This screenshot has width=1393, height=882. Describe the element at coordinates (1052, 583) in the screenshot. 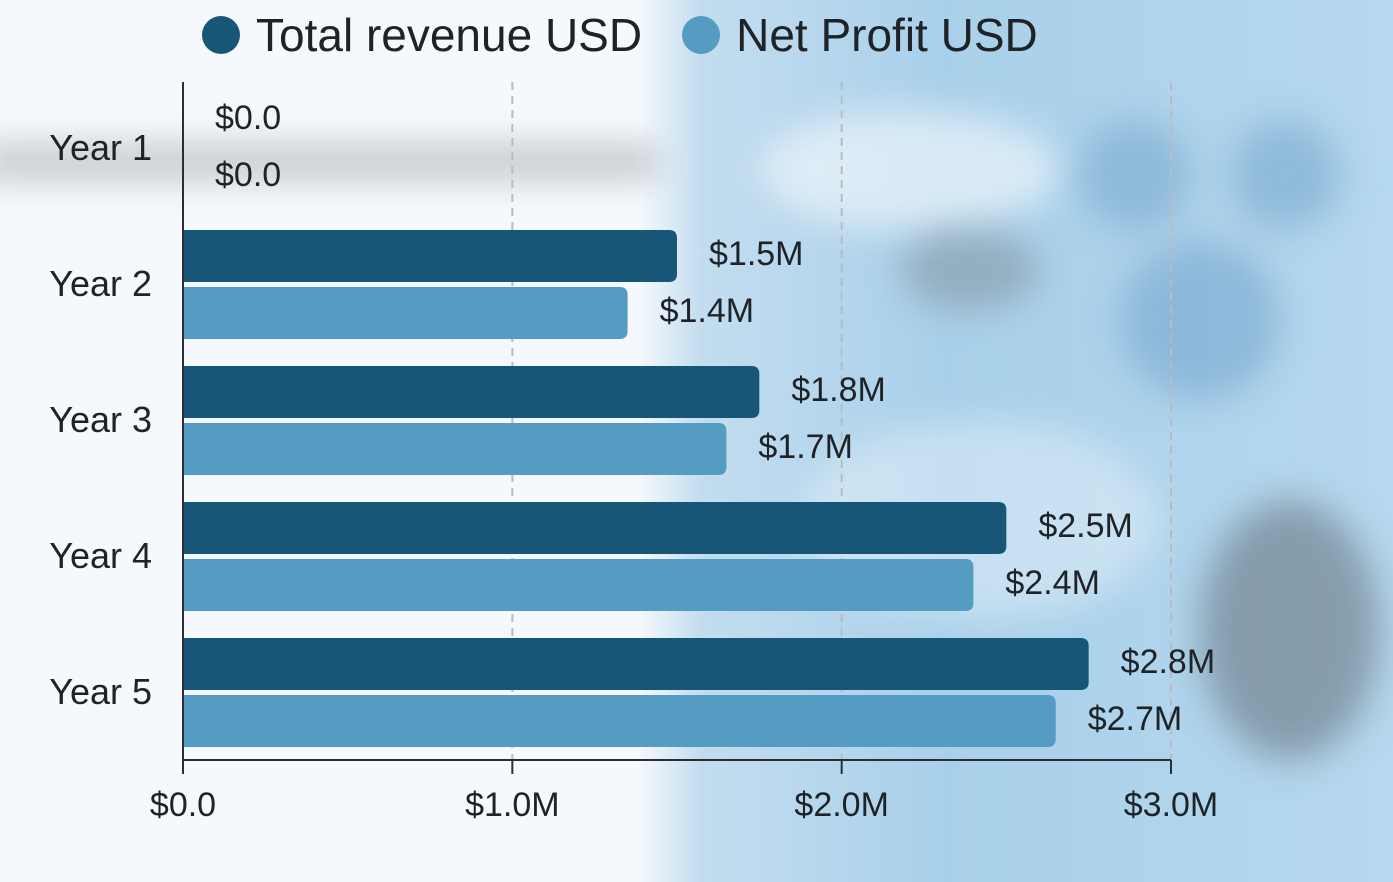

I see `bar-value-label: $2.4M` at that location.